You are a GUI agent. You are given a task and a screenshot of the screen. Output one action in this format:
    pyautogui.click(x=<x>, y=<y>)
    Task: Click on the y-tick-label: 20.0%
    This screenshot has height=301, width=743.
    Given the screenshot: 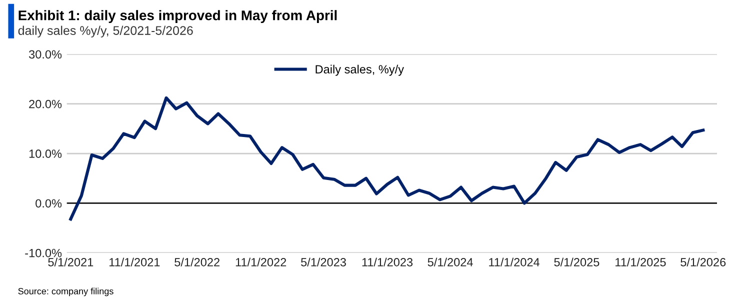 What is the action you would take?
    pyautogui.click(x=45, y=104)
    